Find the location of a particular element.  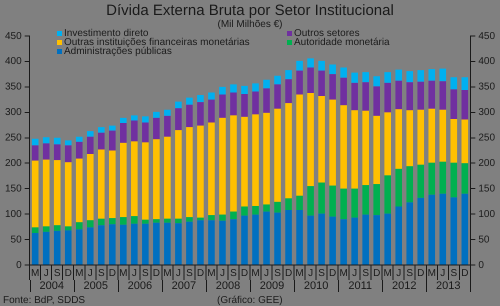

y2-tick-label: 400 is located at coordinates (487, 62).